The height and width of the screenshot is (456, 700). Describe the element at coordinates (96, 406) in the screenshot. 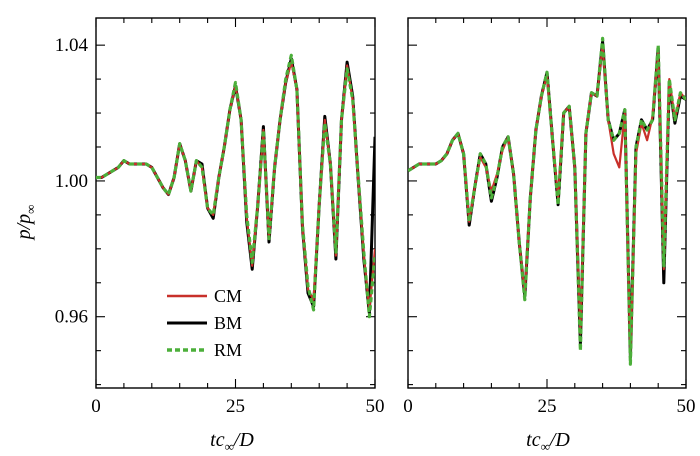

I see `x-tick-label-left: 0` at that location.